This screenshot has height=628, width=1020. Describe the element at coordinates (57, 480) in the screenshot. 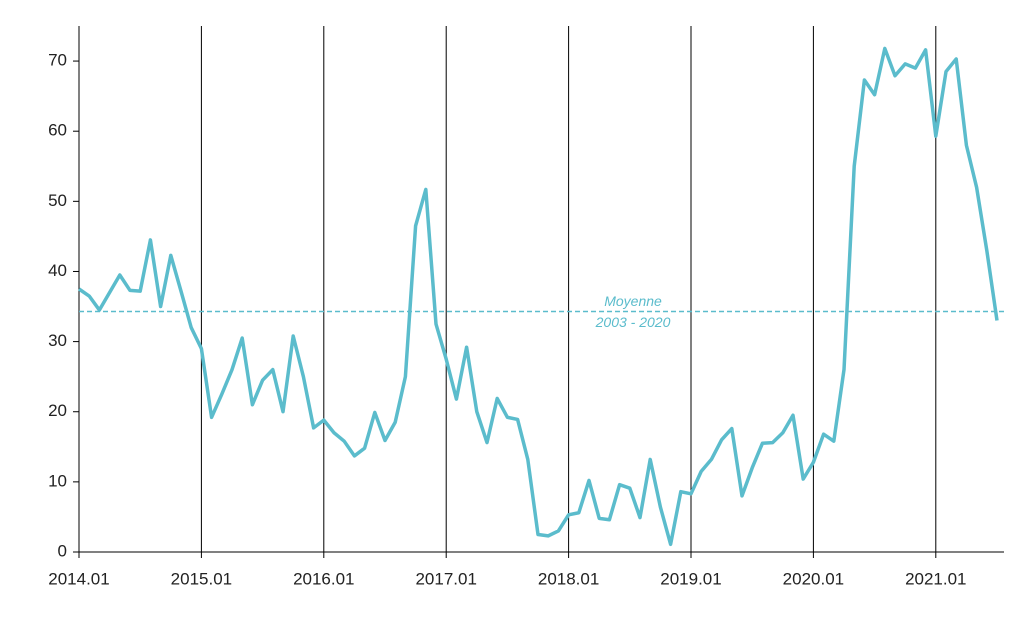

I see `y-tick-label: 10` at that location.